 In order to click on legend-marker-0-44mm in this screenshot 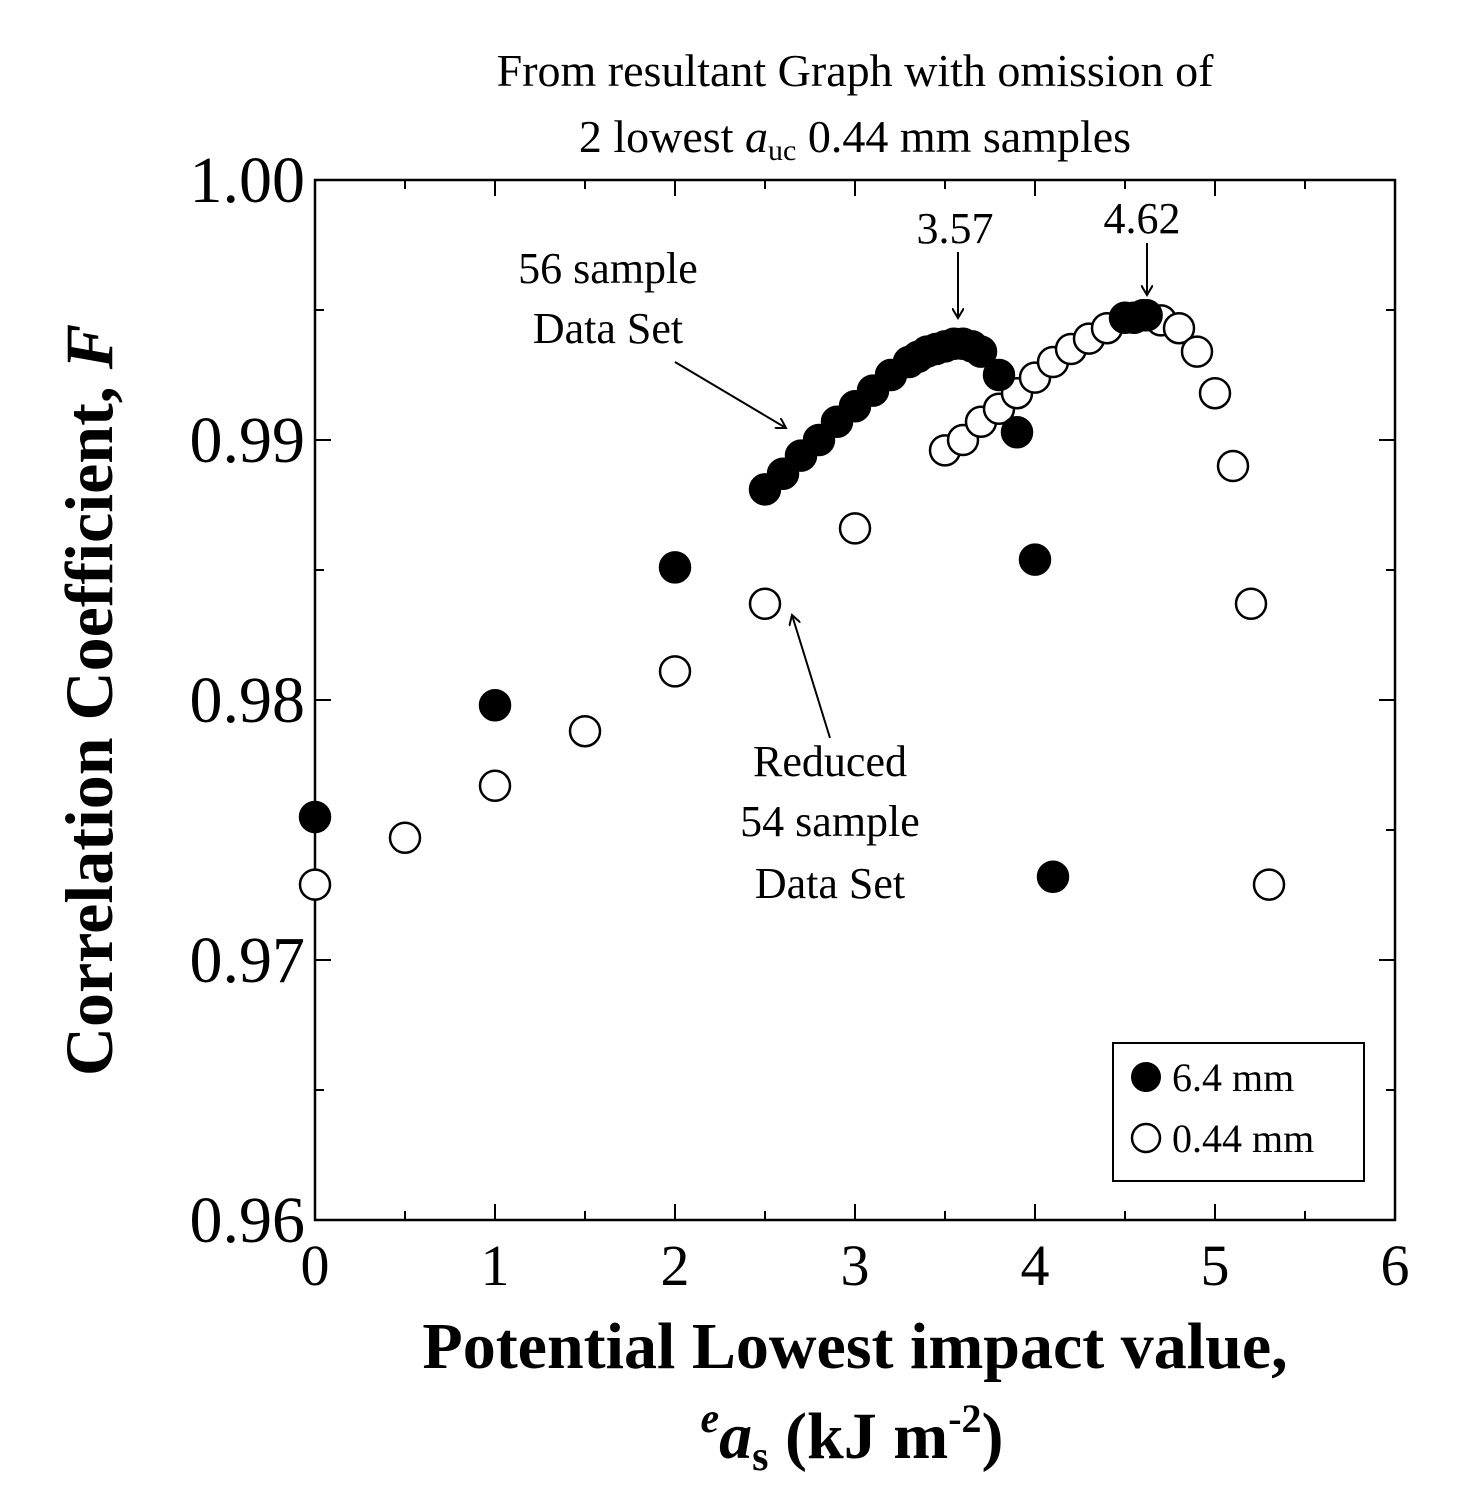, I will do `click(1146, 1138)`.